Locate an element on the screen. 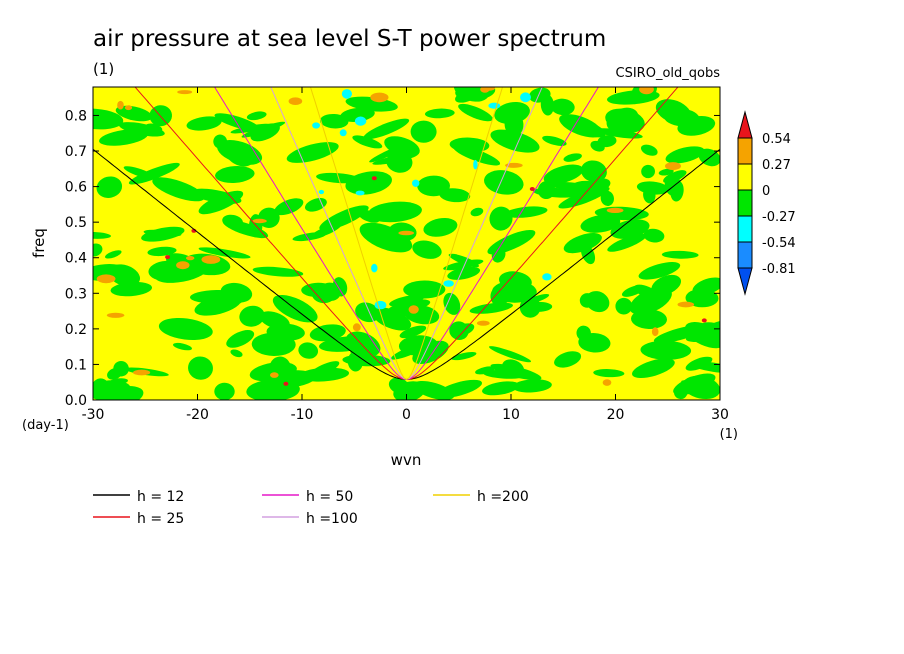 This screenshot has width=904, height=654. x-unit-label: (1) is located at coordinates (729, 434).